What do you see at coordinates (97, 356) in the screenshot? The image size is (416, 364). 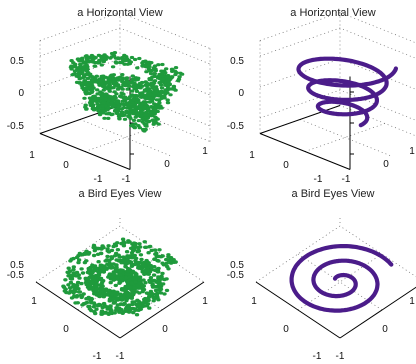 I see `panel3-x-tick-3: -1` at bounding box center [97, 356].